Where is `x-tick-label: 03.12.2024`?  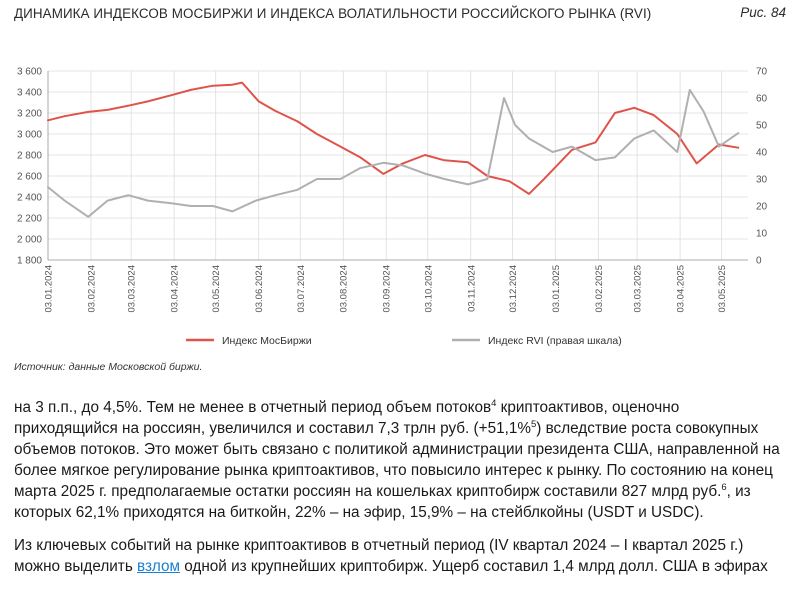 x-tick-label: 03.12.2024 is located at coordinates (513, 289).